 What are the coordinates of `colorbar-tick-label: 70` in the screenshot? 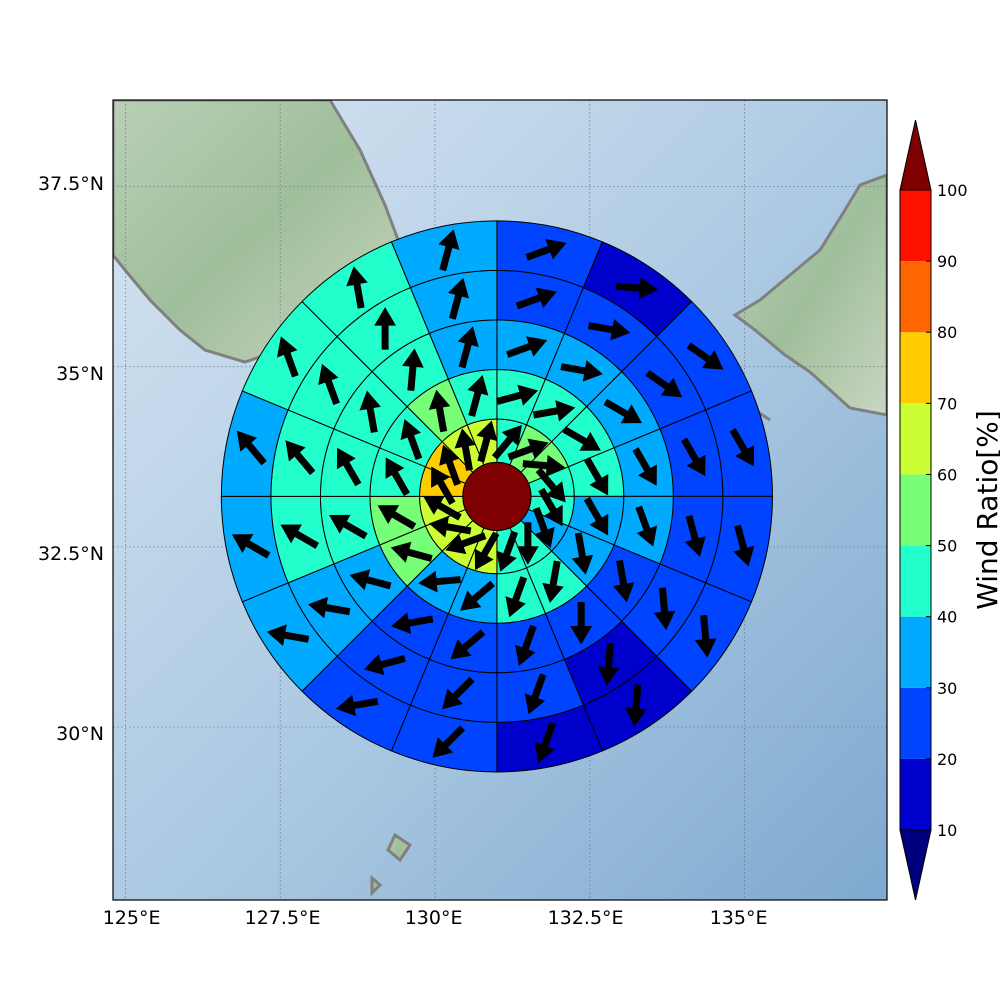 It's located at (947, 403).